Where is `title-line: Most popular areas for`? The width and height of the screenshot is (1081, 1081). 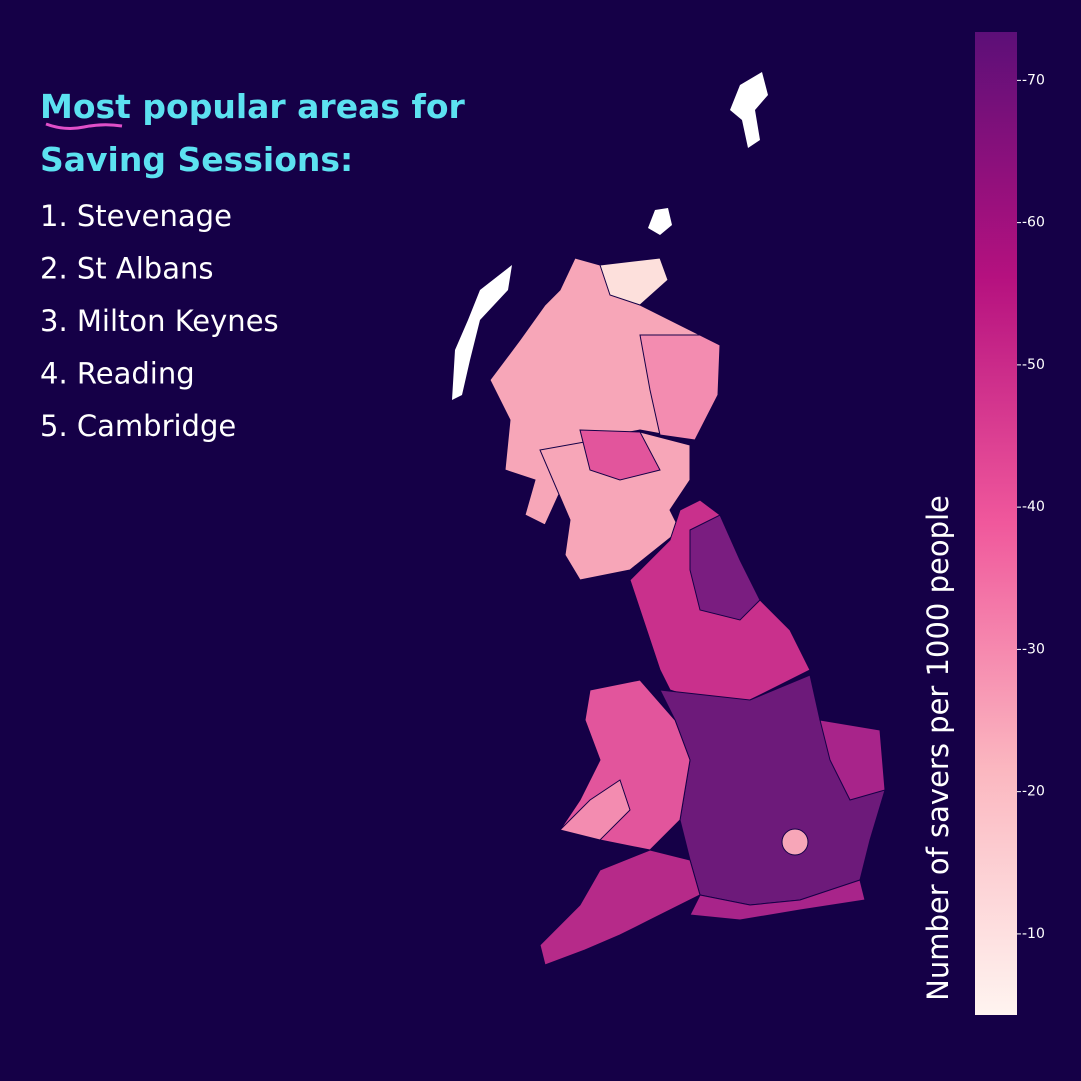
title-line: Most popular areas for is located at coordinates (253, 106).